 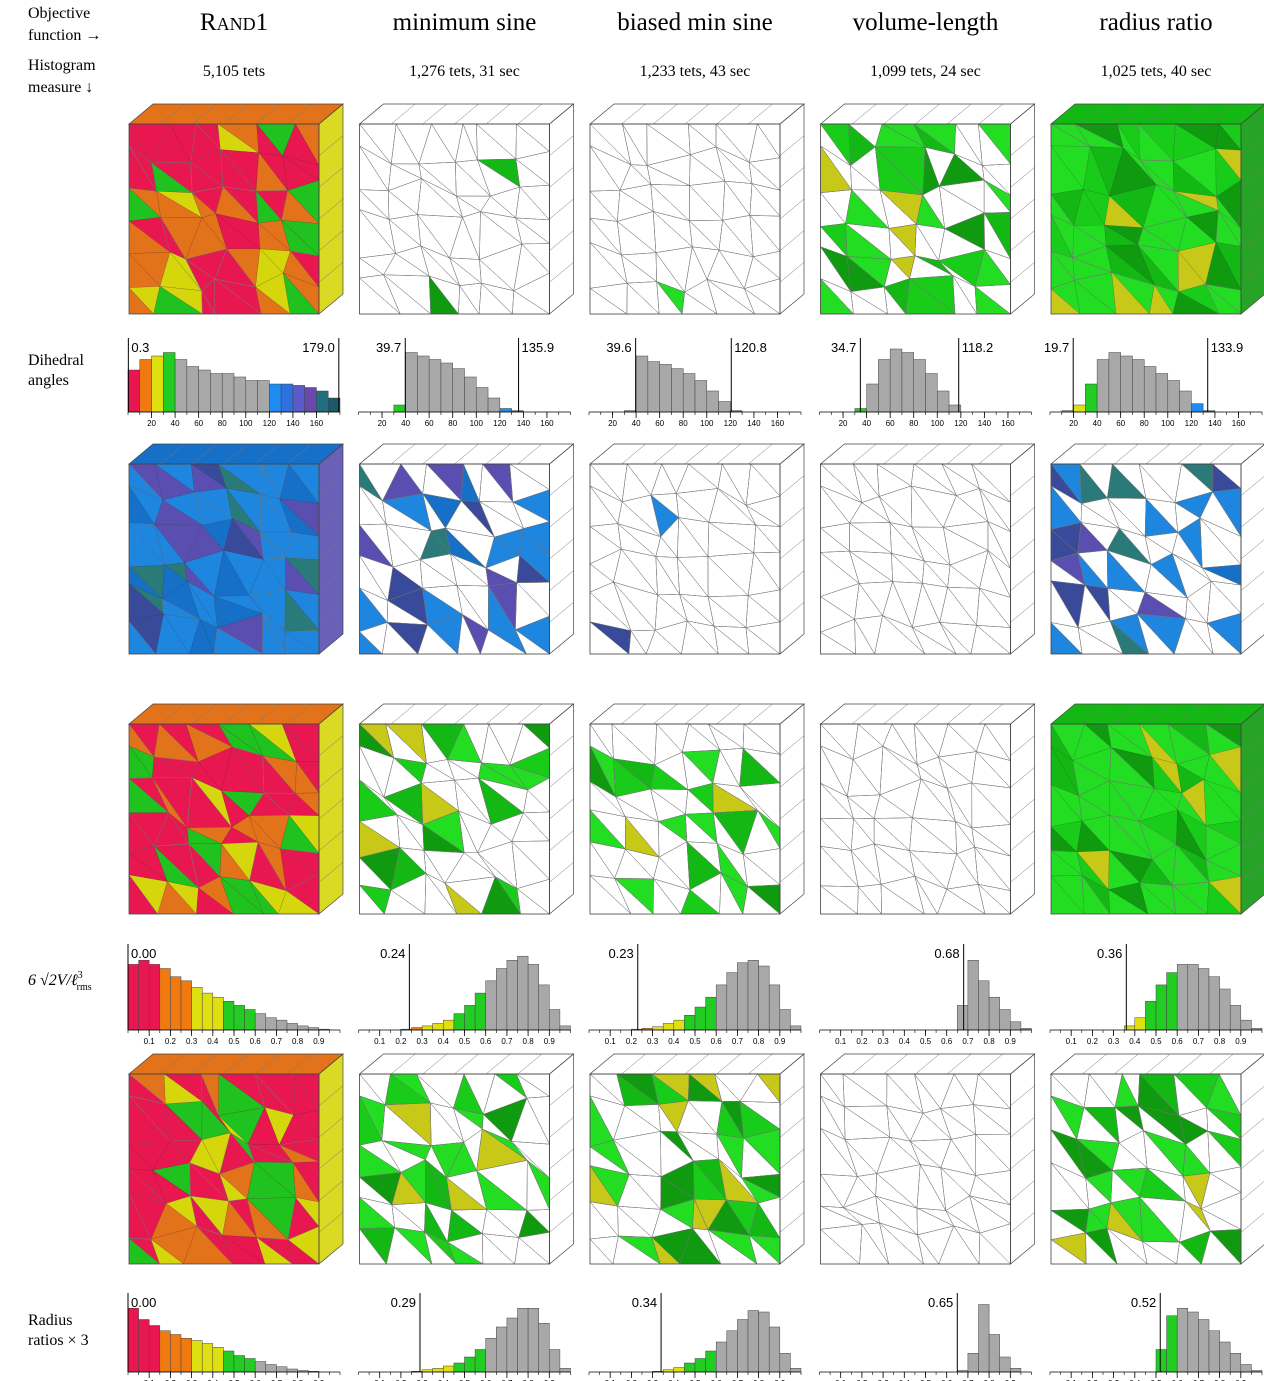 What do you see at coordinates (1156, 995) in the screenshot?
I see `histogram: 0.1 0.2 0.3 0.4 0.5 0.6 0.7 0.8 0.9 0.36` at bounding box center [1156, 995].